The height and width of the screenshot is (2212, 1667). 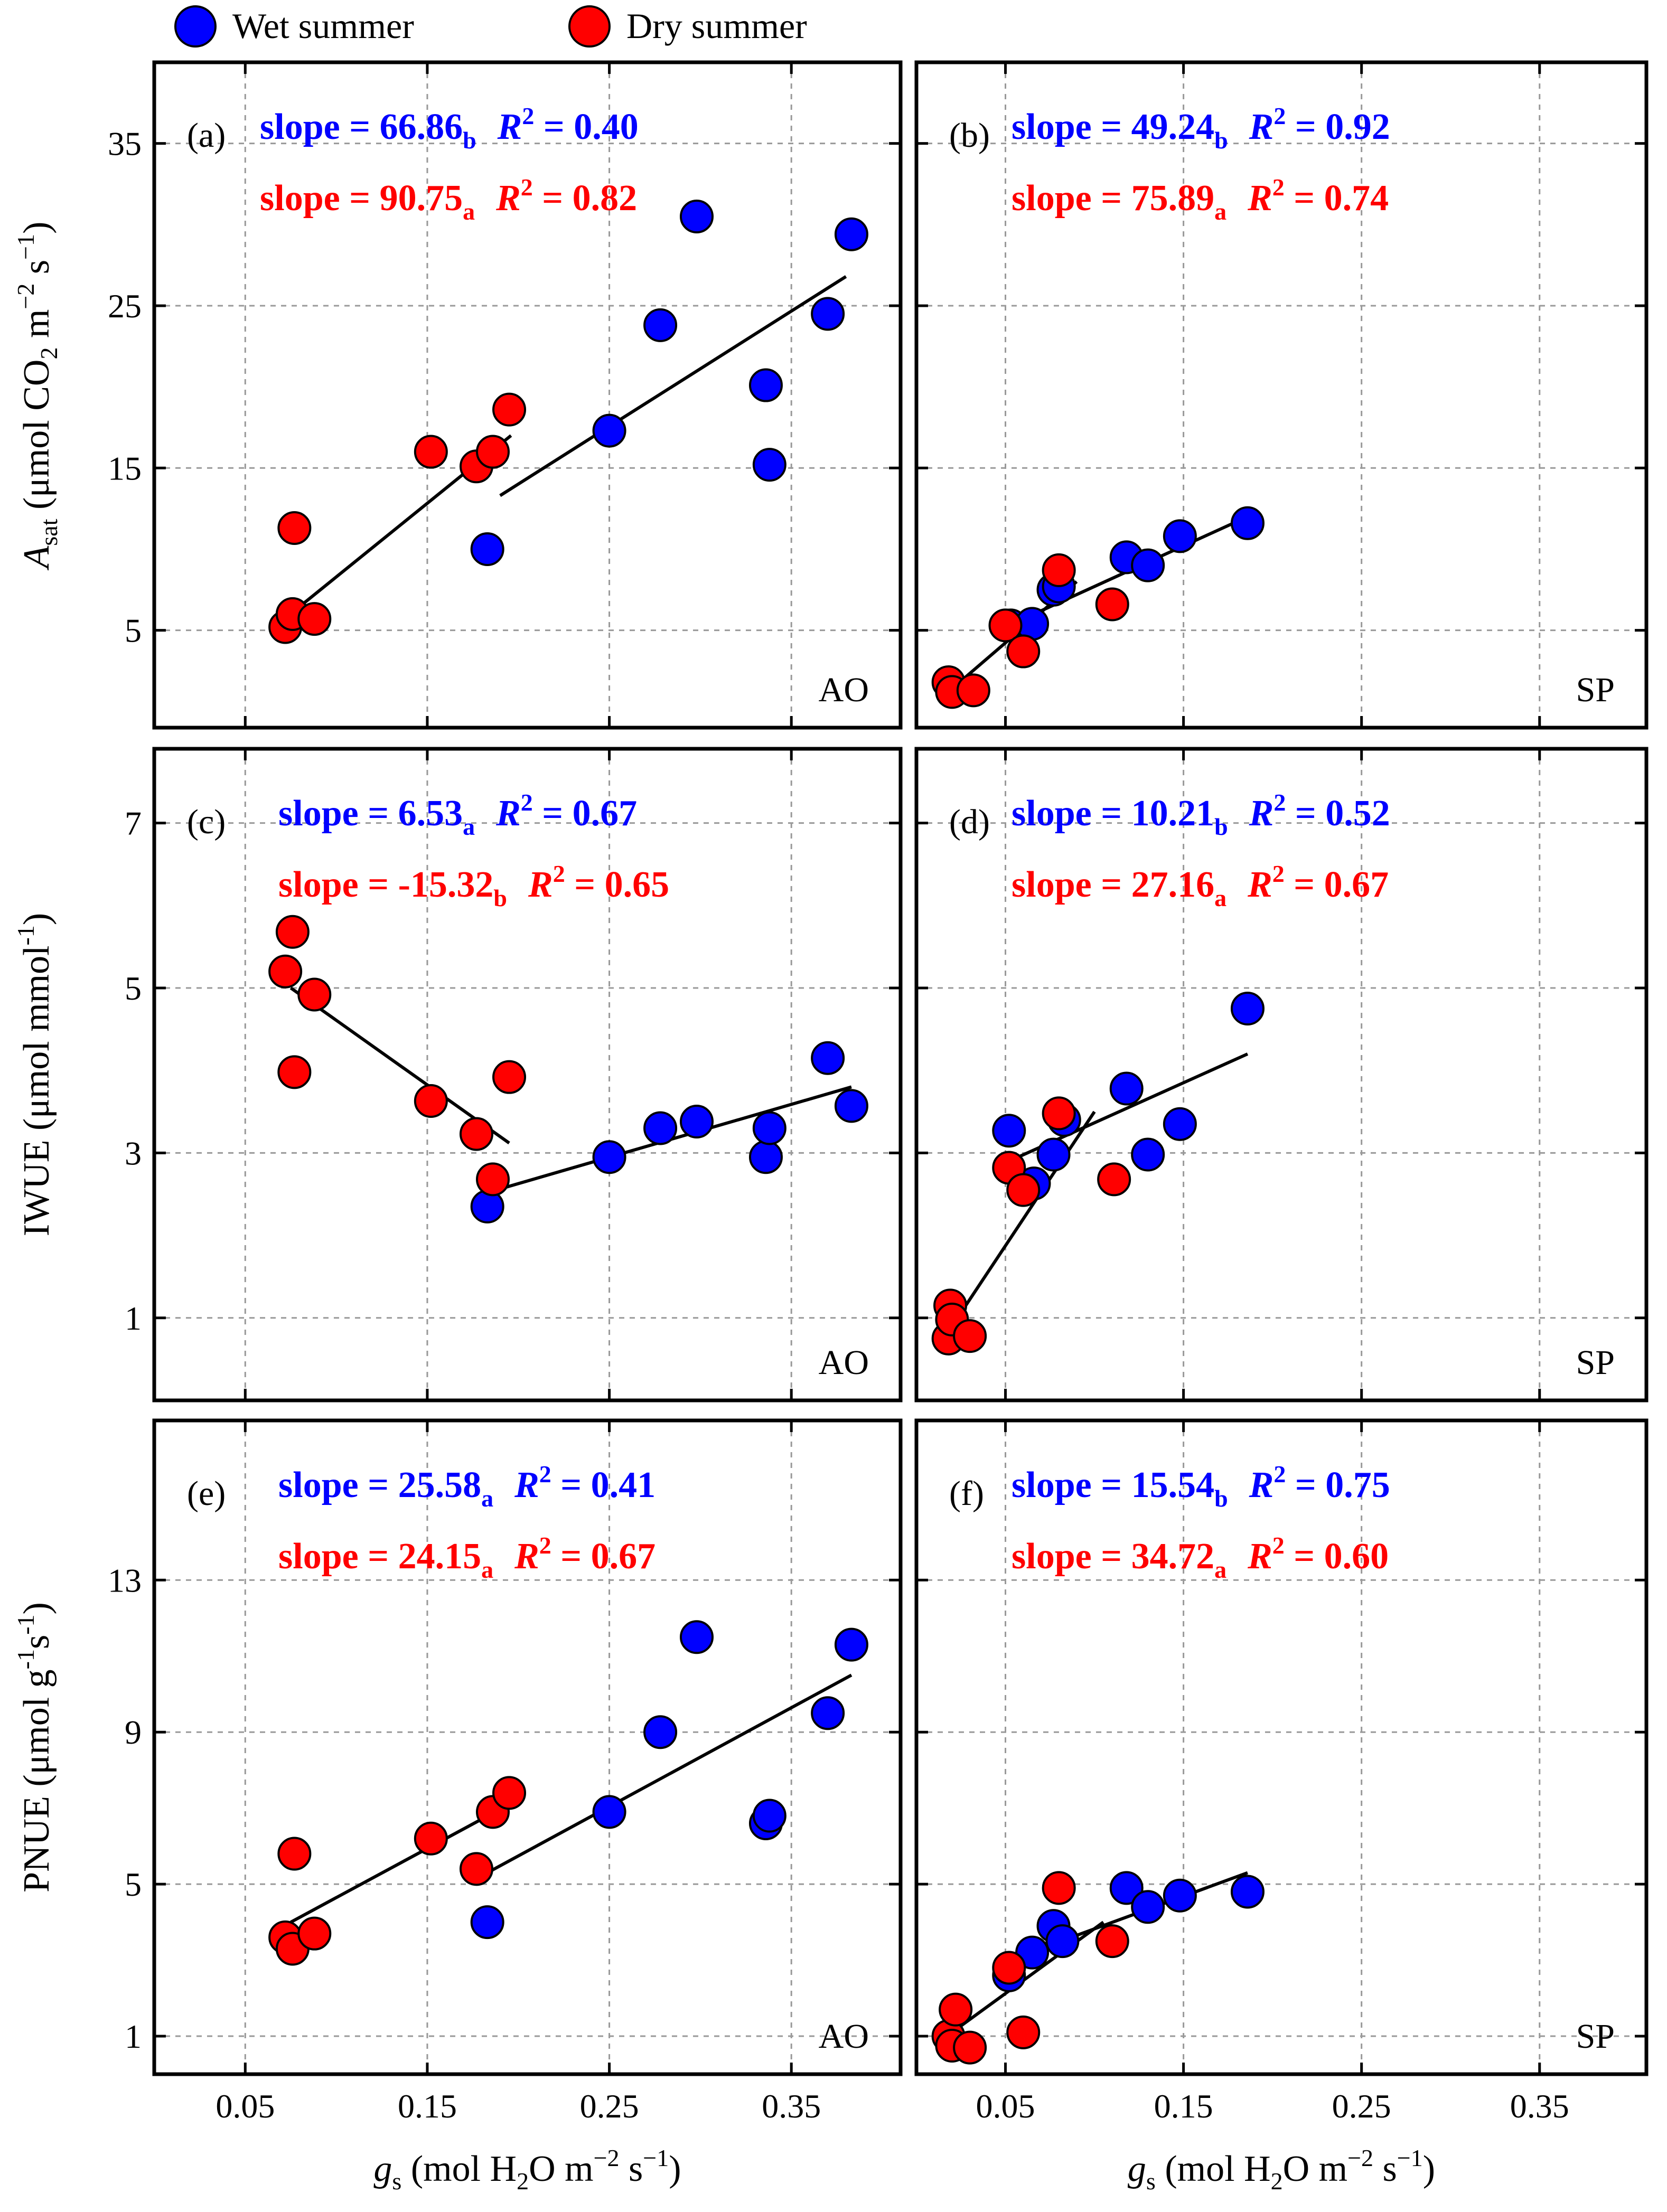 I want to click on y-tick-label: 9, so click(x=133, y=1733).